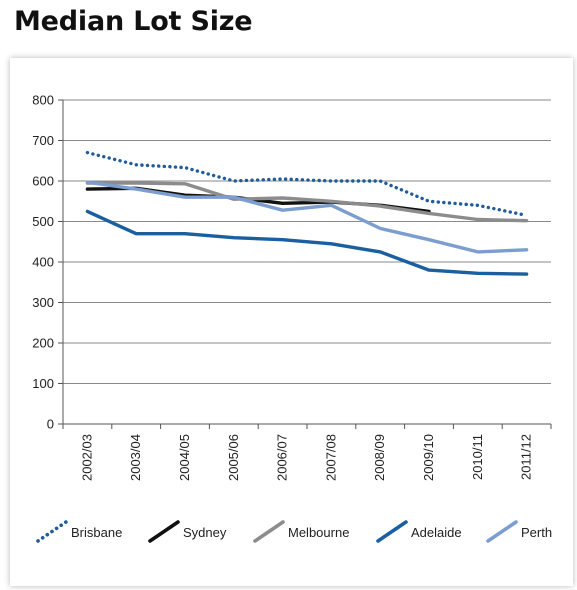  What do you see at coordinates (330, 457) in the screenshot?
I see `x-tick-label: 2007/08` at bounding box center [330, 457].